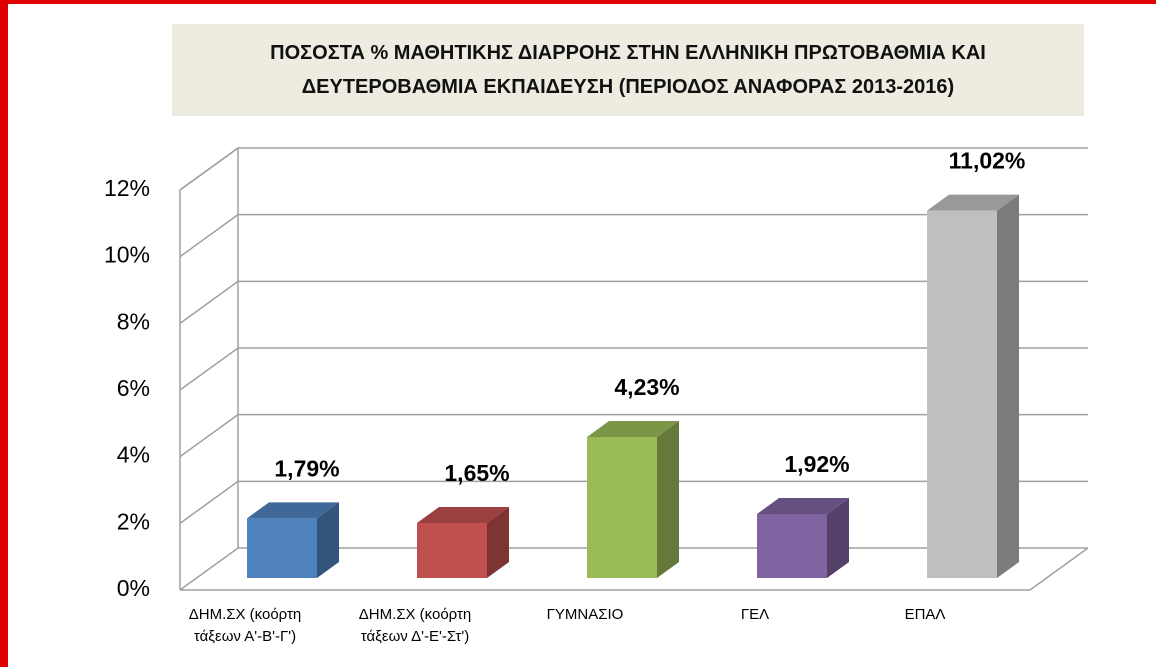 This screenshot has height=671, width=1156. Describe the element at coordinates (133, 455) in the screenshot. I see `y-tick-label: 4%` at that location.